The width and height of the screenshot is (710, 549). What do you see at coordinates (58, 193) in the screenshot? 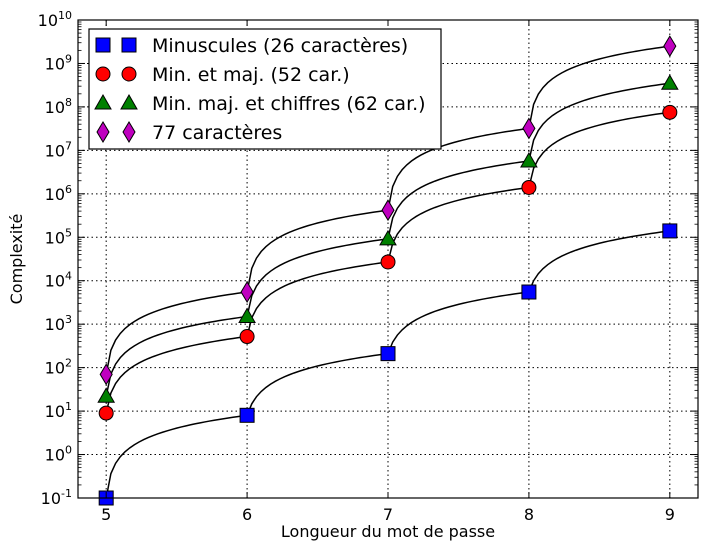
I see `y-tick-label: 10⁶` at bounding box center [58, 193].